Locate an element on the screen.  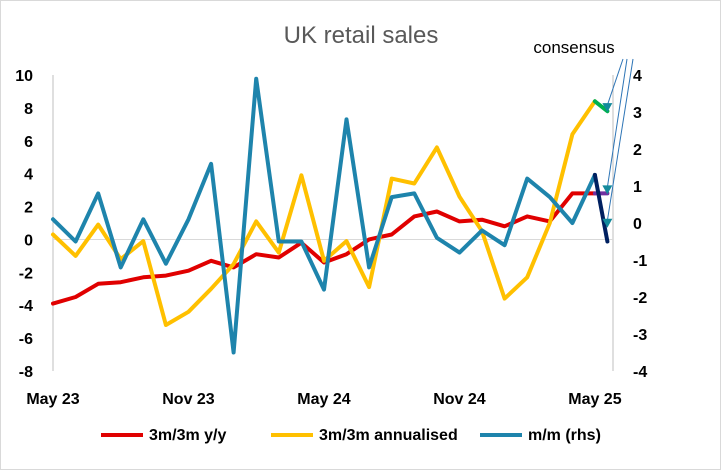
legend-label: 3m/3m annualised is located at coordinates (388, 435).